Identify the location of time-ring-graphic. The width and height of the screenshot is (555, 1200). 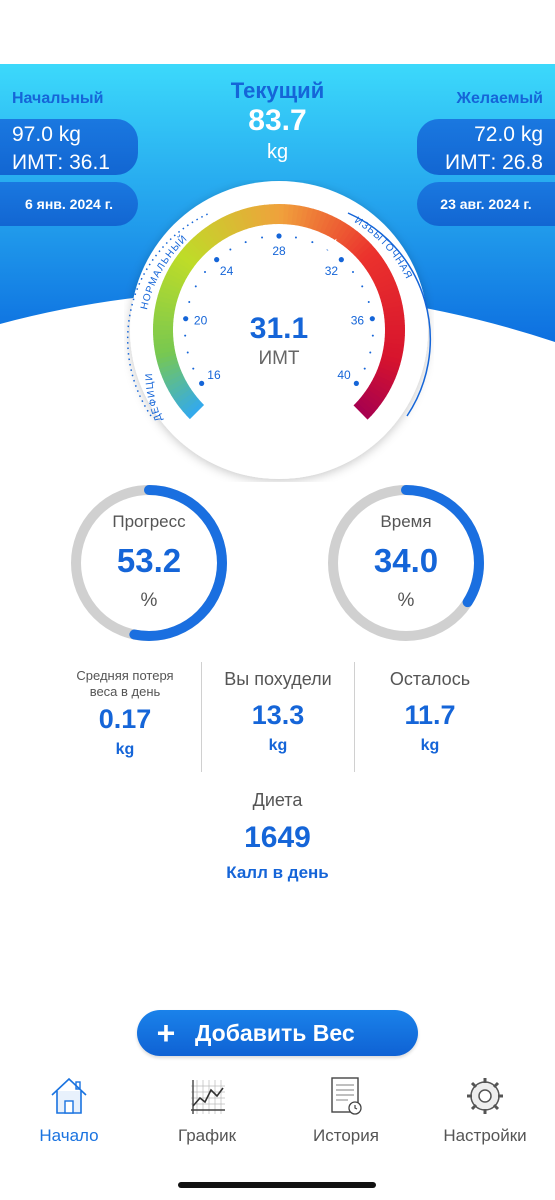
(406, 563).